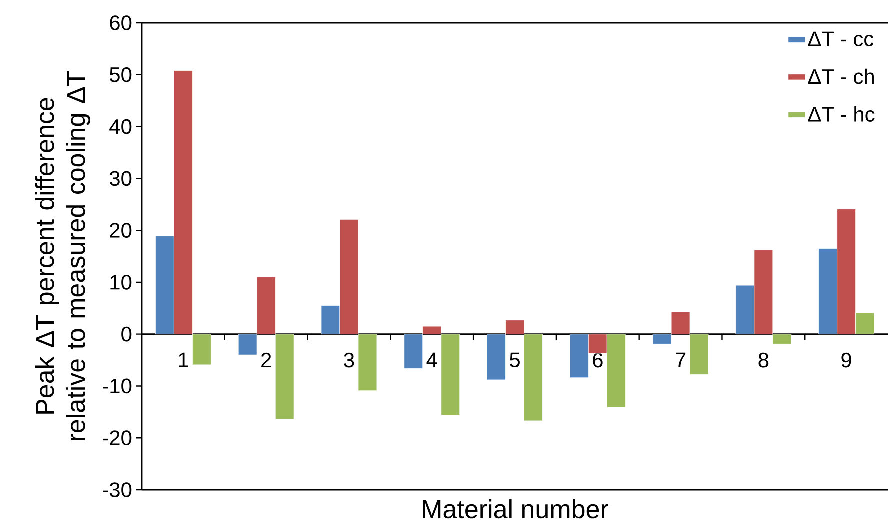 Image resolution: width=890 pixels, height=531 pixels. What do you see at coordinates (121, 23) in the screenshot?
I see `y-tick-label: 60` at bounding box center [121, 23].